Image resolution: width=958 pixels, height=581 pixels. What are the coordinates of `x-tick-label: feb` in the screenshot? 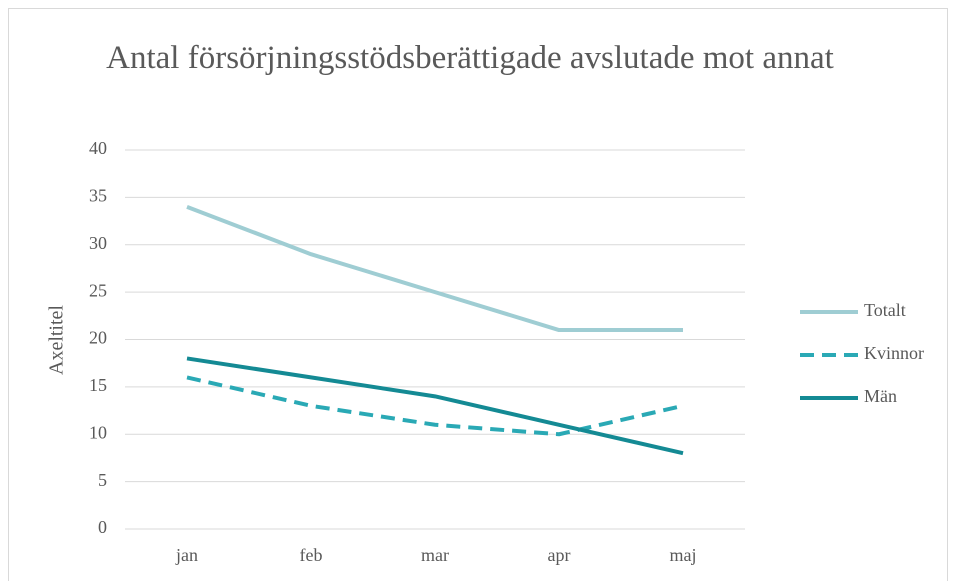 It's located at (311, 555).